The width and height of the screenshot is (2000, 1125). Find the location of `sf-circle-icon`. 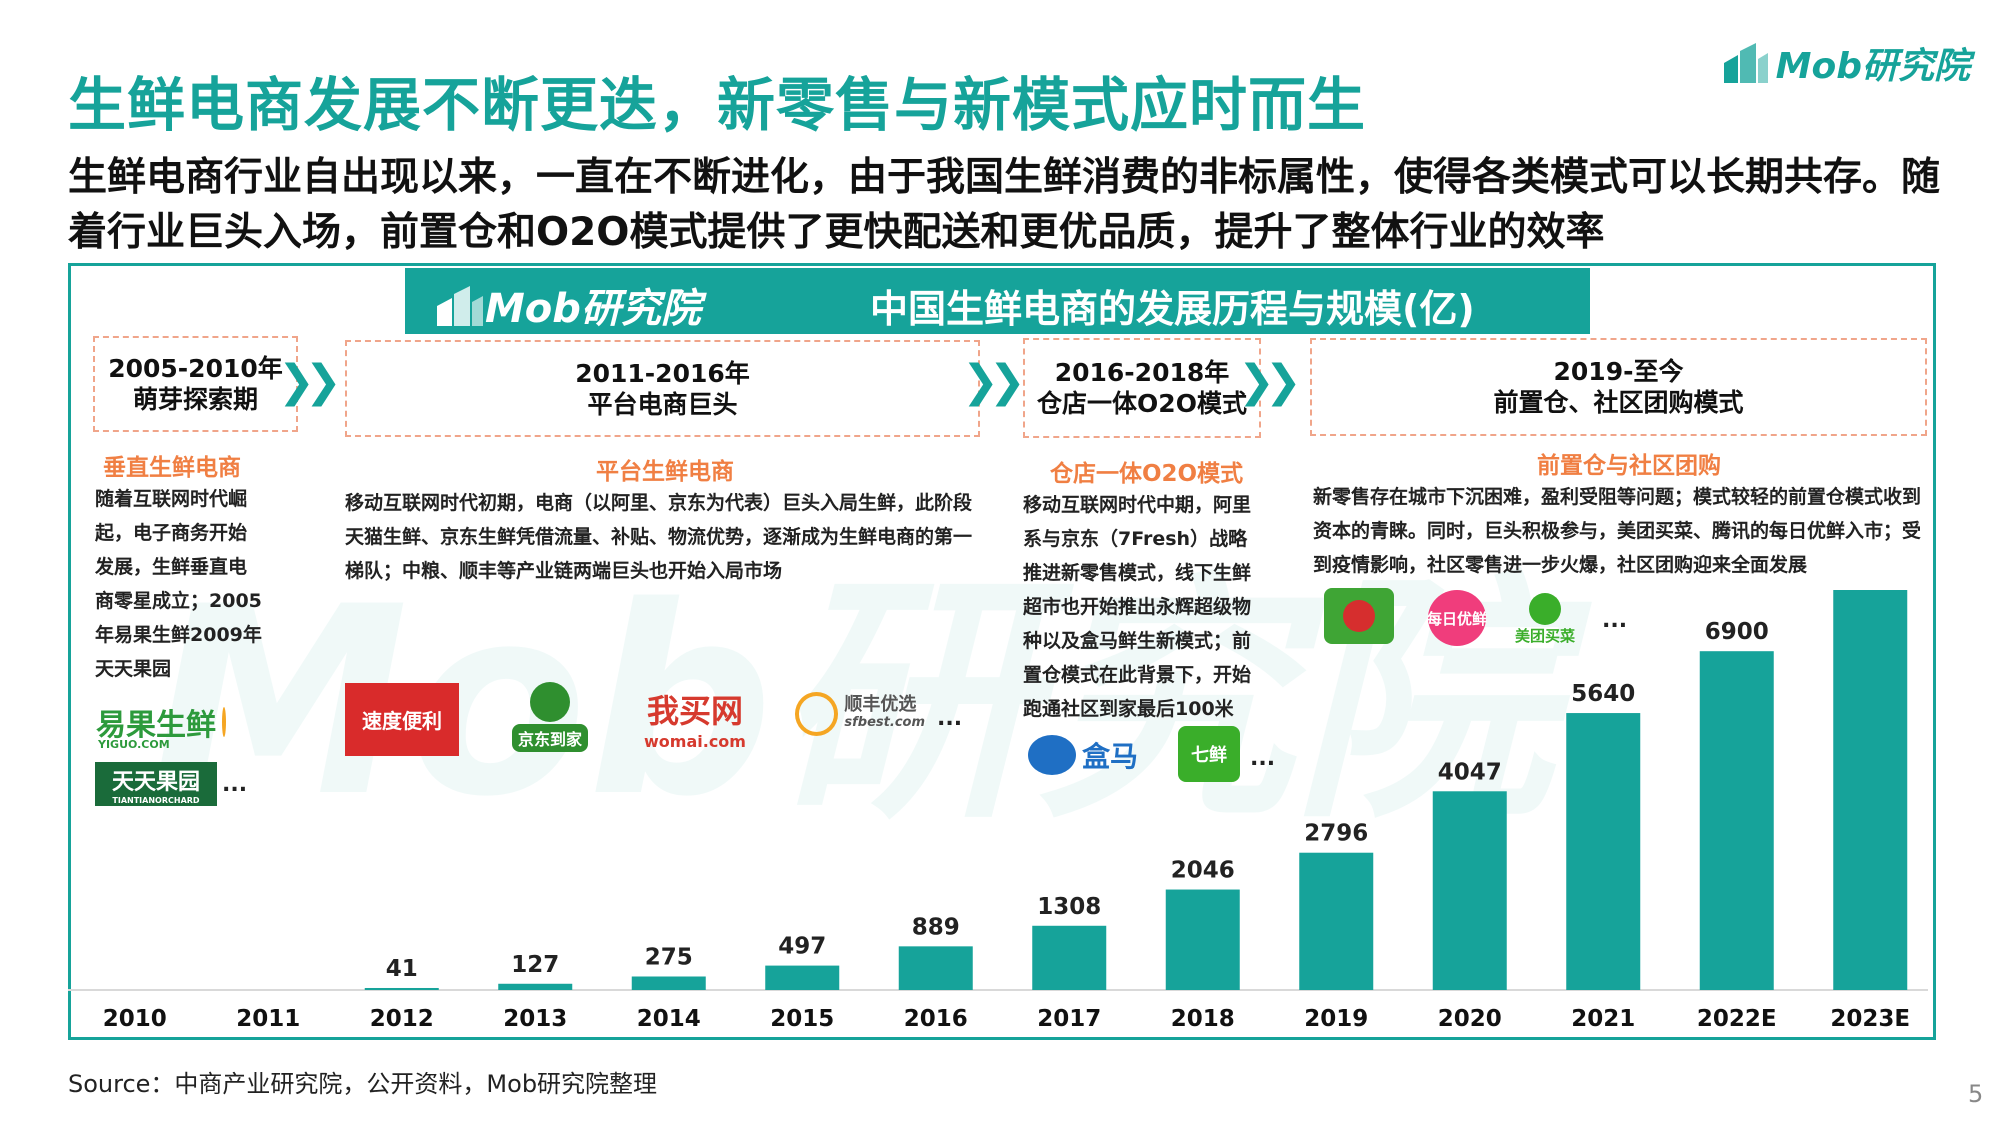

sf-circle-icon is located at coordinates (817, 714).